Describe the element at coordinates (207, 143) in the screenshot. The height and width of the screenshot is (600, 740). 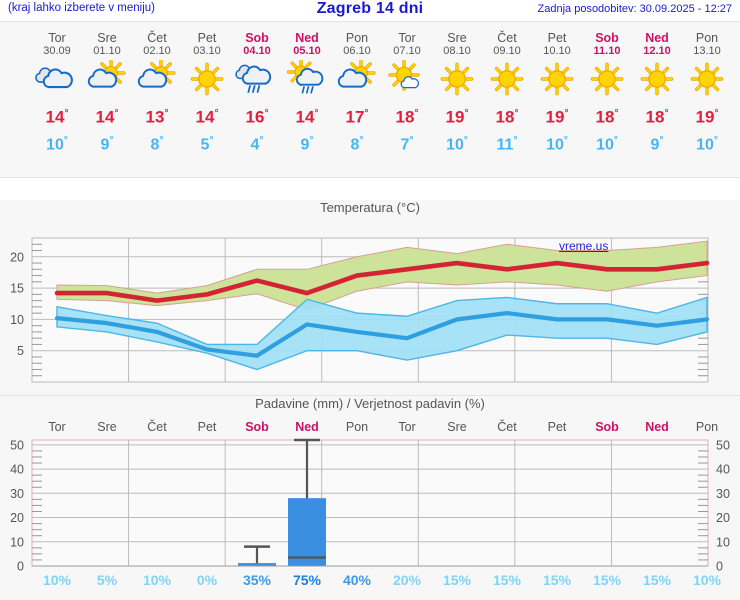
I see `temp-min: 5°` at that location.